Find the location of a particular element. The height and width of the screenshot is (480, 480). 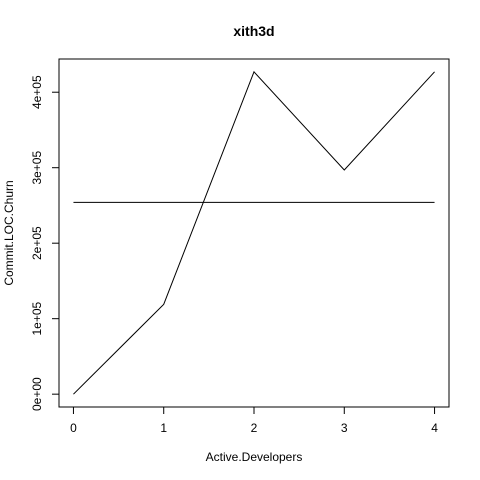

y-axis-label: Commit.LOC.Churn is located at coordinates (9, 232).